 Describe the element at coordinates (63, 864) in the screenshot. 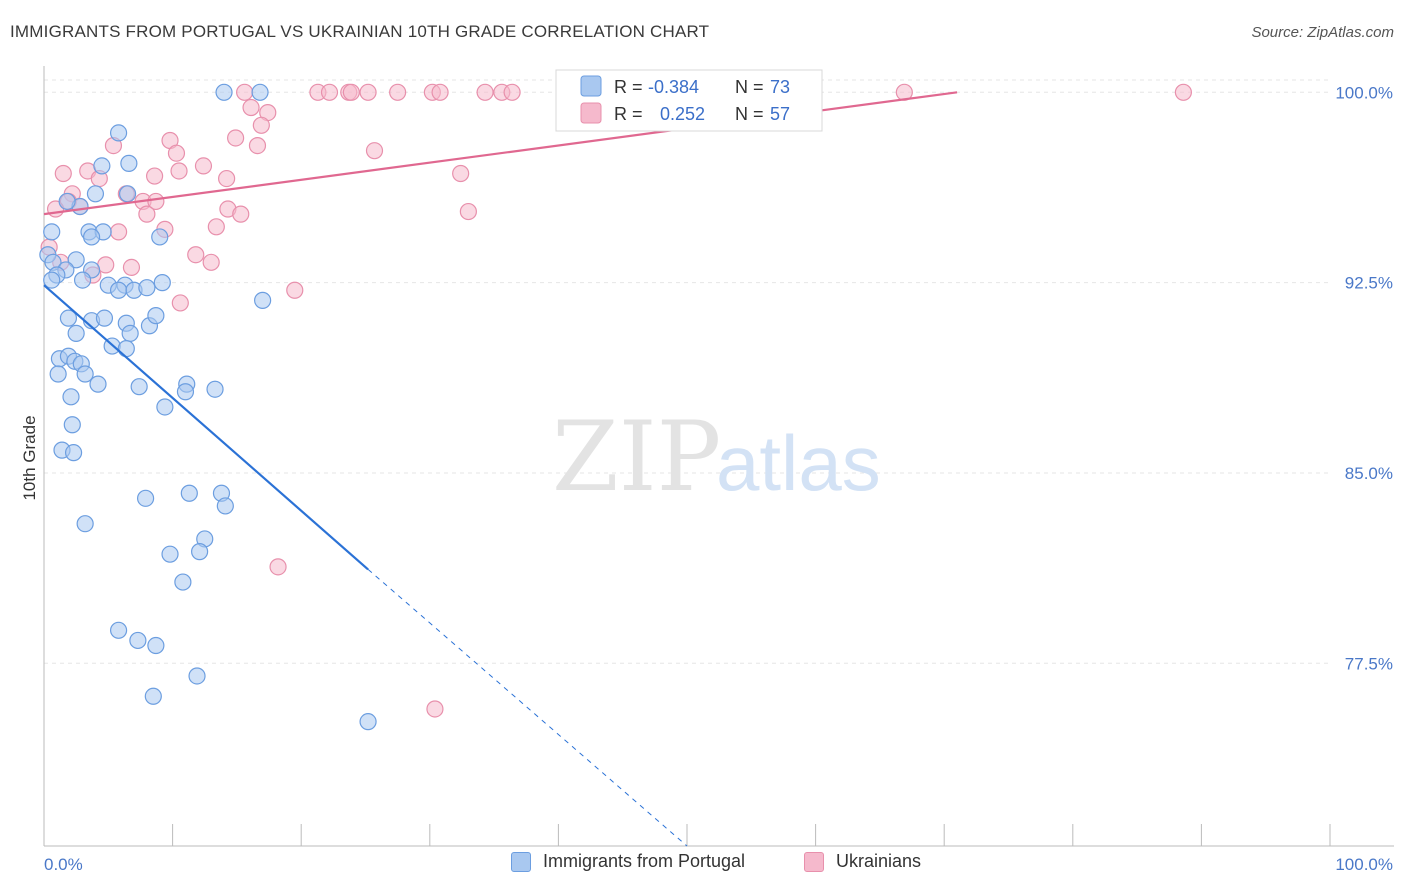

I see `x-tick-label-0: 0.0%` at that location.